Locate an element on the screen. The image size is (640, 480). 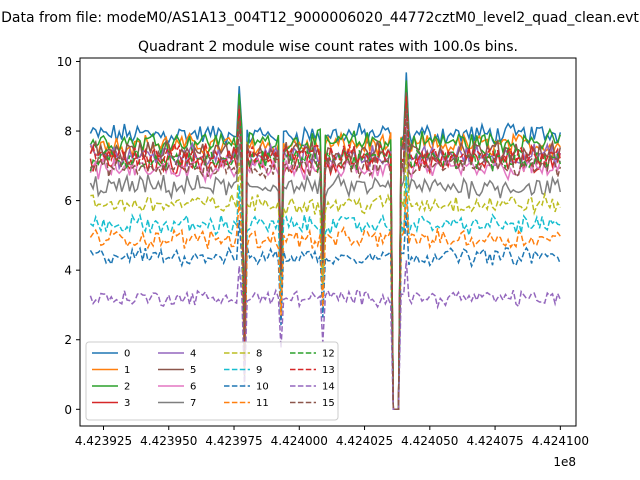
legend-label-4: 4 is located at coordinates (193, 354).